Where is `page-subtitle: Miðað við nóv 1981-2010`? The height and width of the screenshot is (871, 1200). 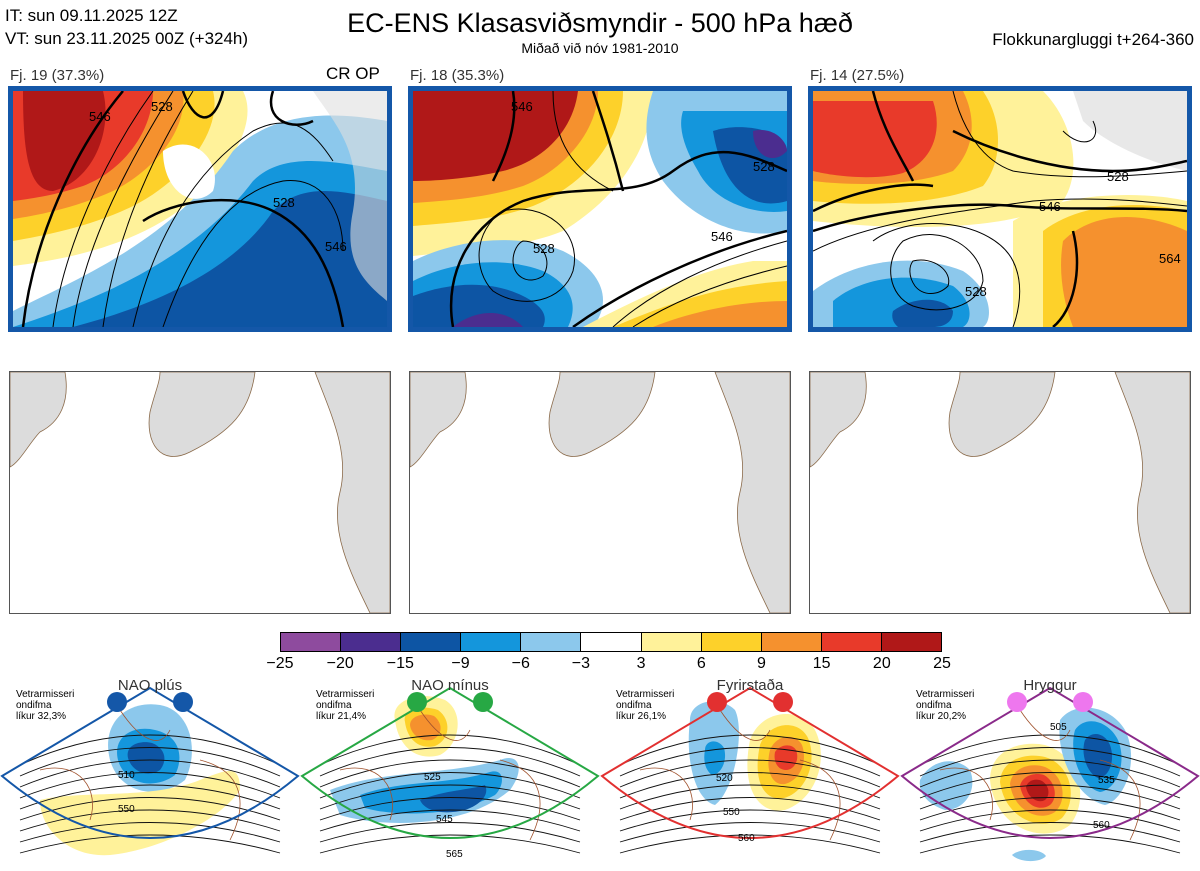 page-subtitle: Miðað við nóv 1981-2010 is located at coordinates (600, 48).